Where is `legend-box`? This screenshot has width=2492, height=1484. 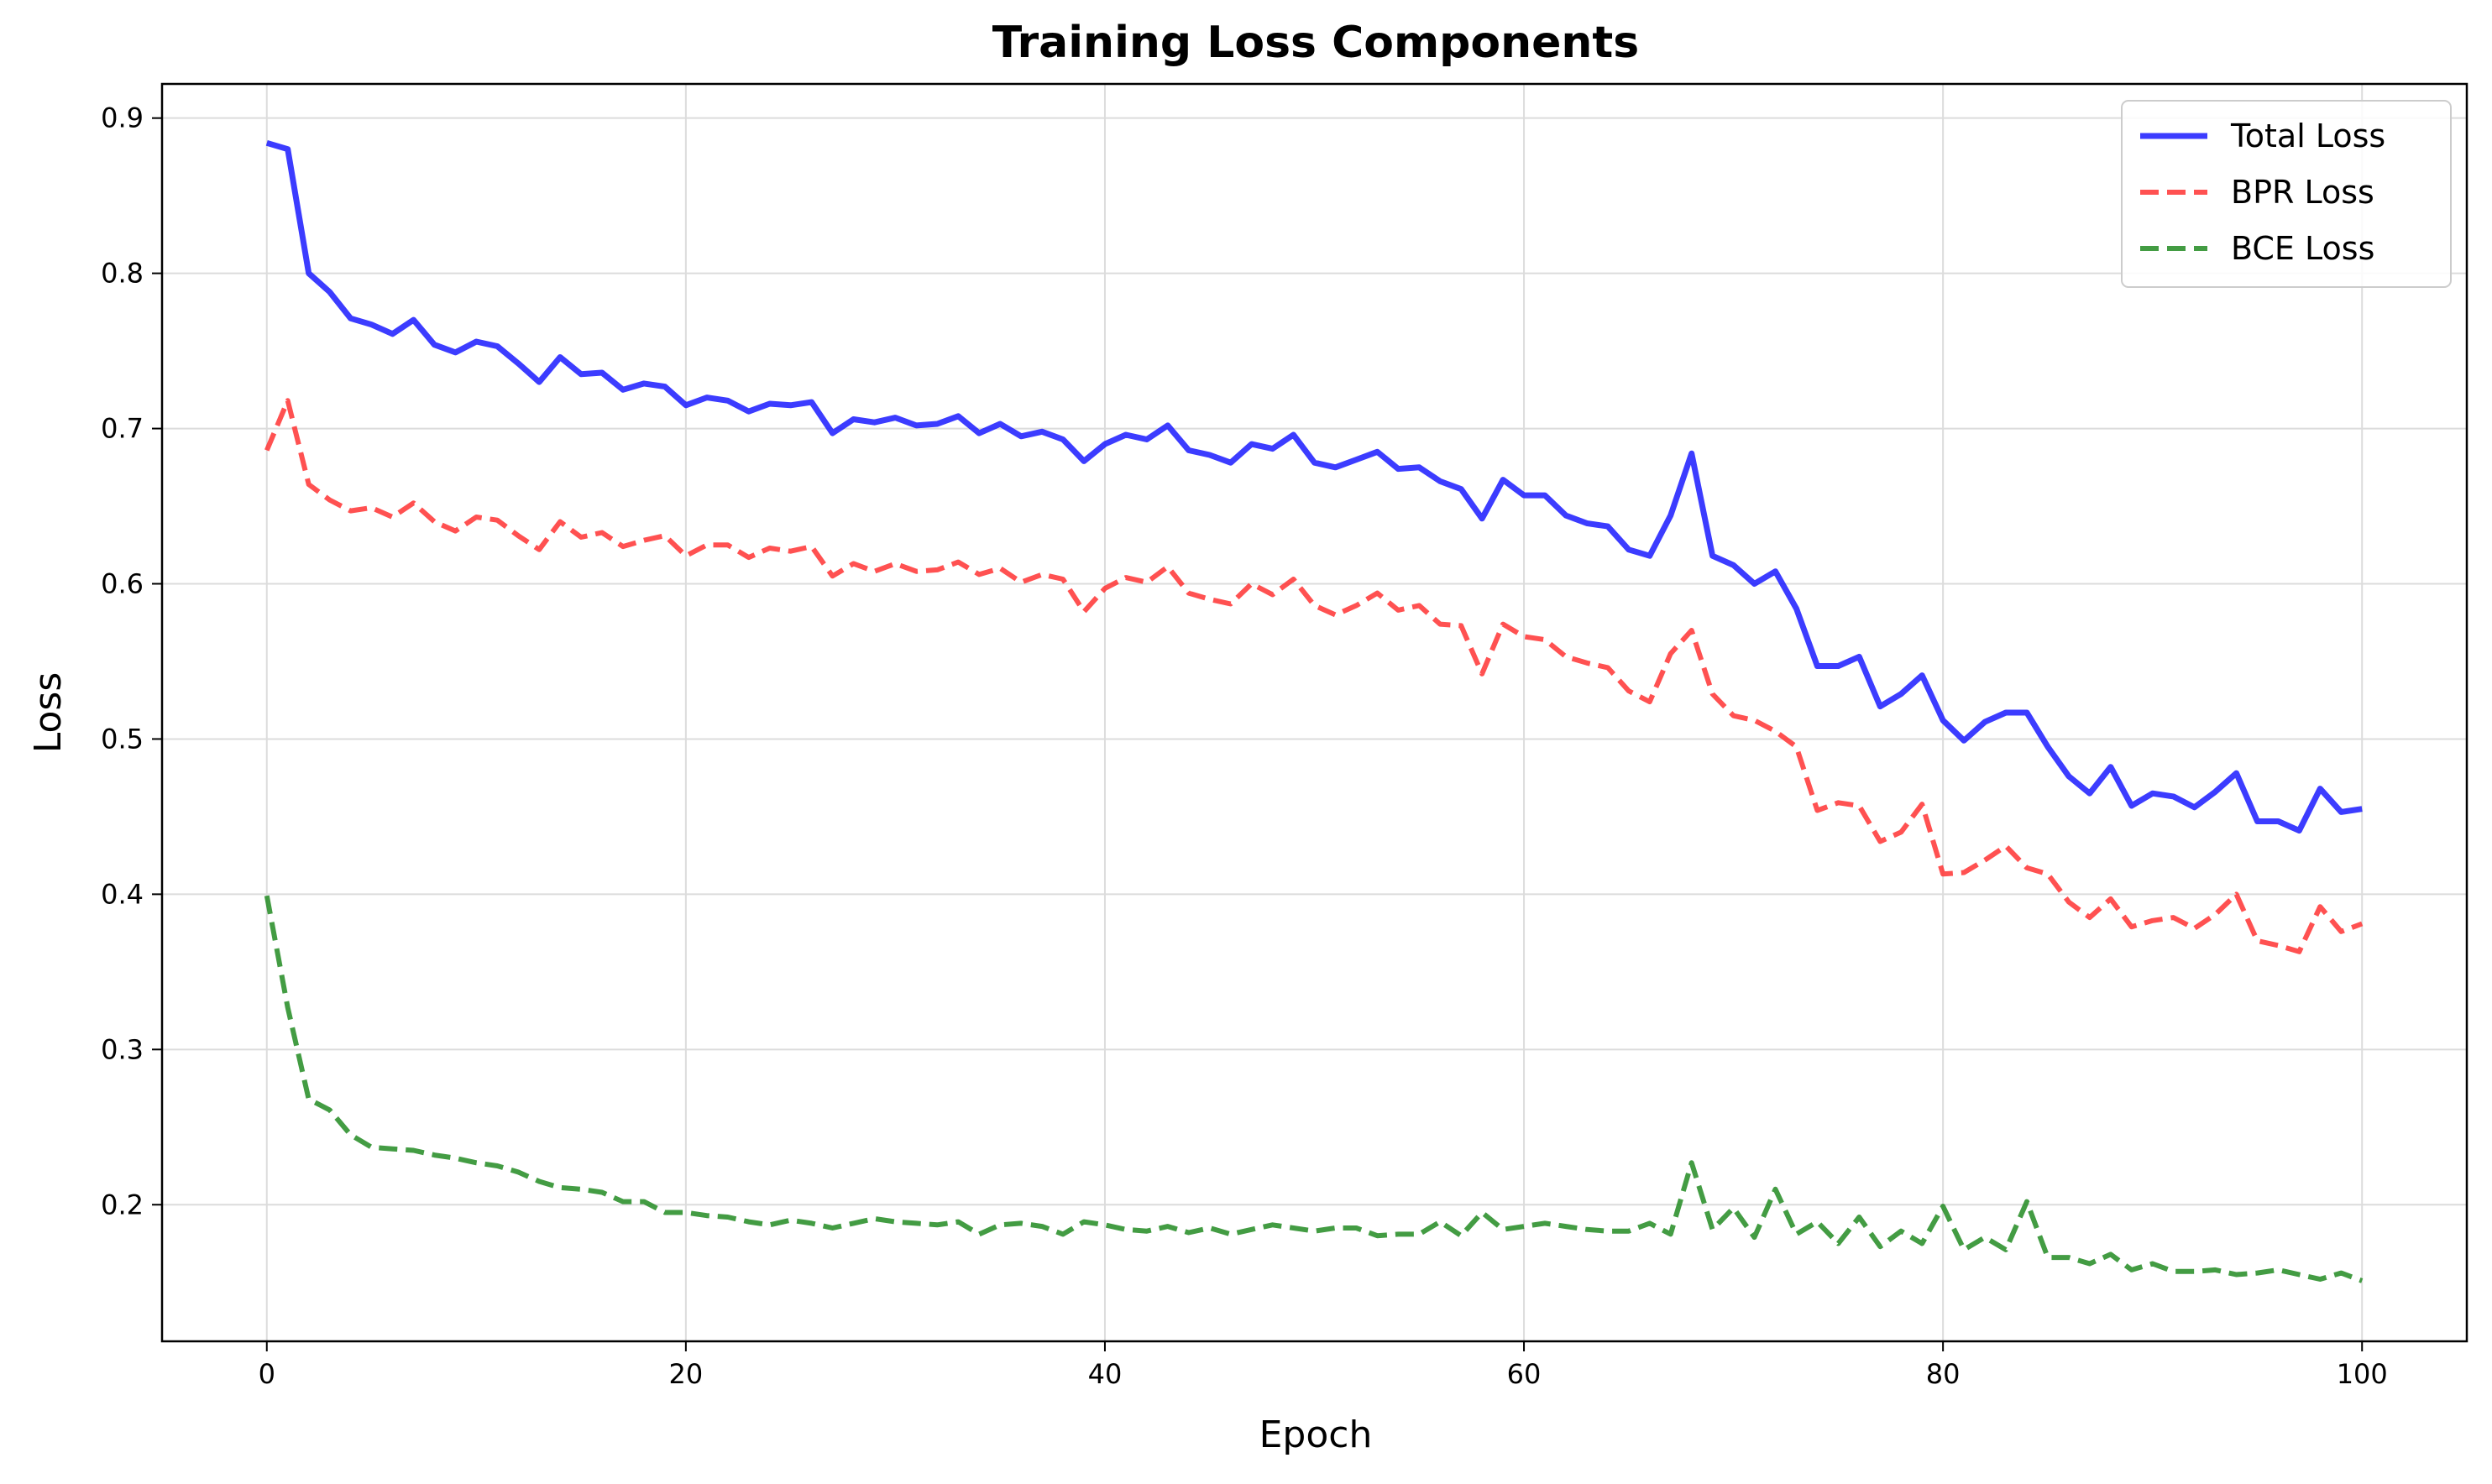 legend-box is located at coordinates (2286, 194).